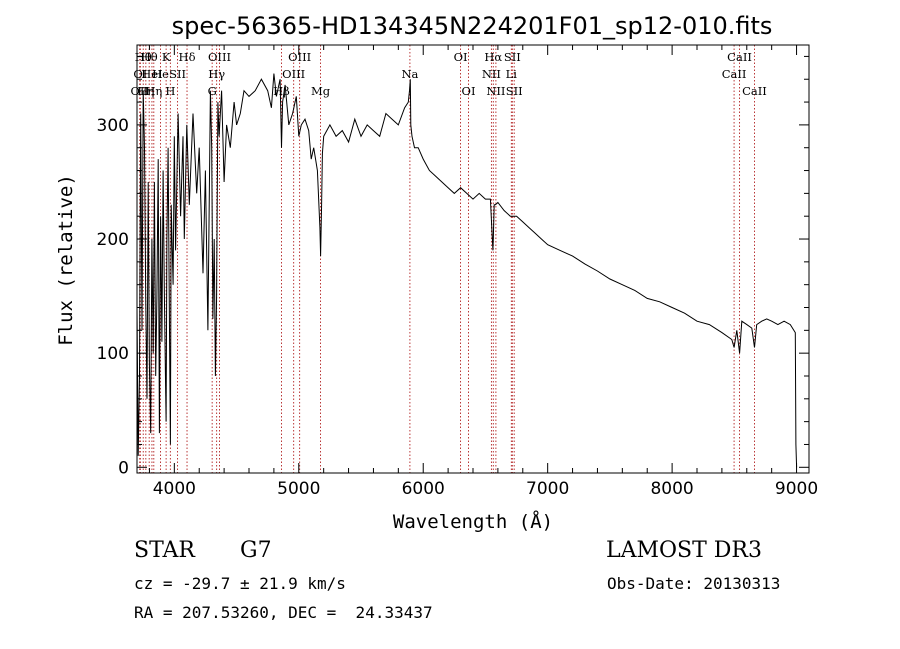 The width and height of the screenshot is (900, 649). I want to click on line-label: Hα, so click(493, 57).